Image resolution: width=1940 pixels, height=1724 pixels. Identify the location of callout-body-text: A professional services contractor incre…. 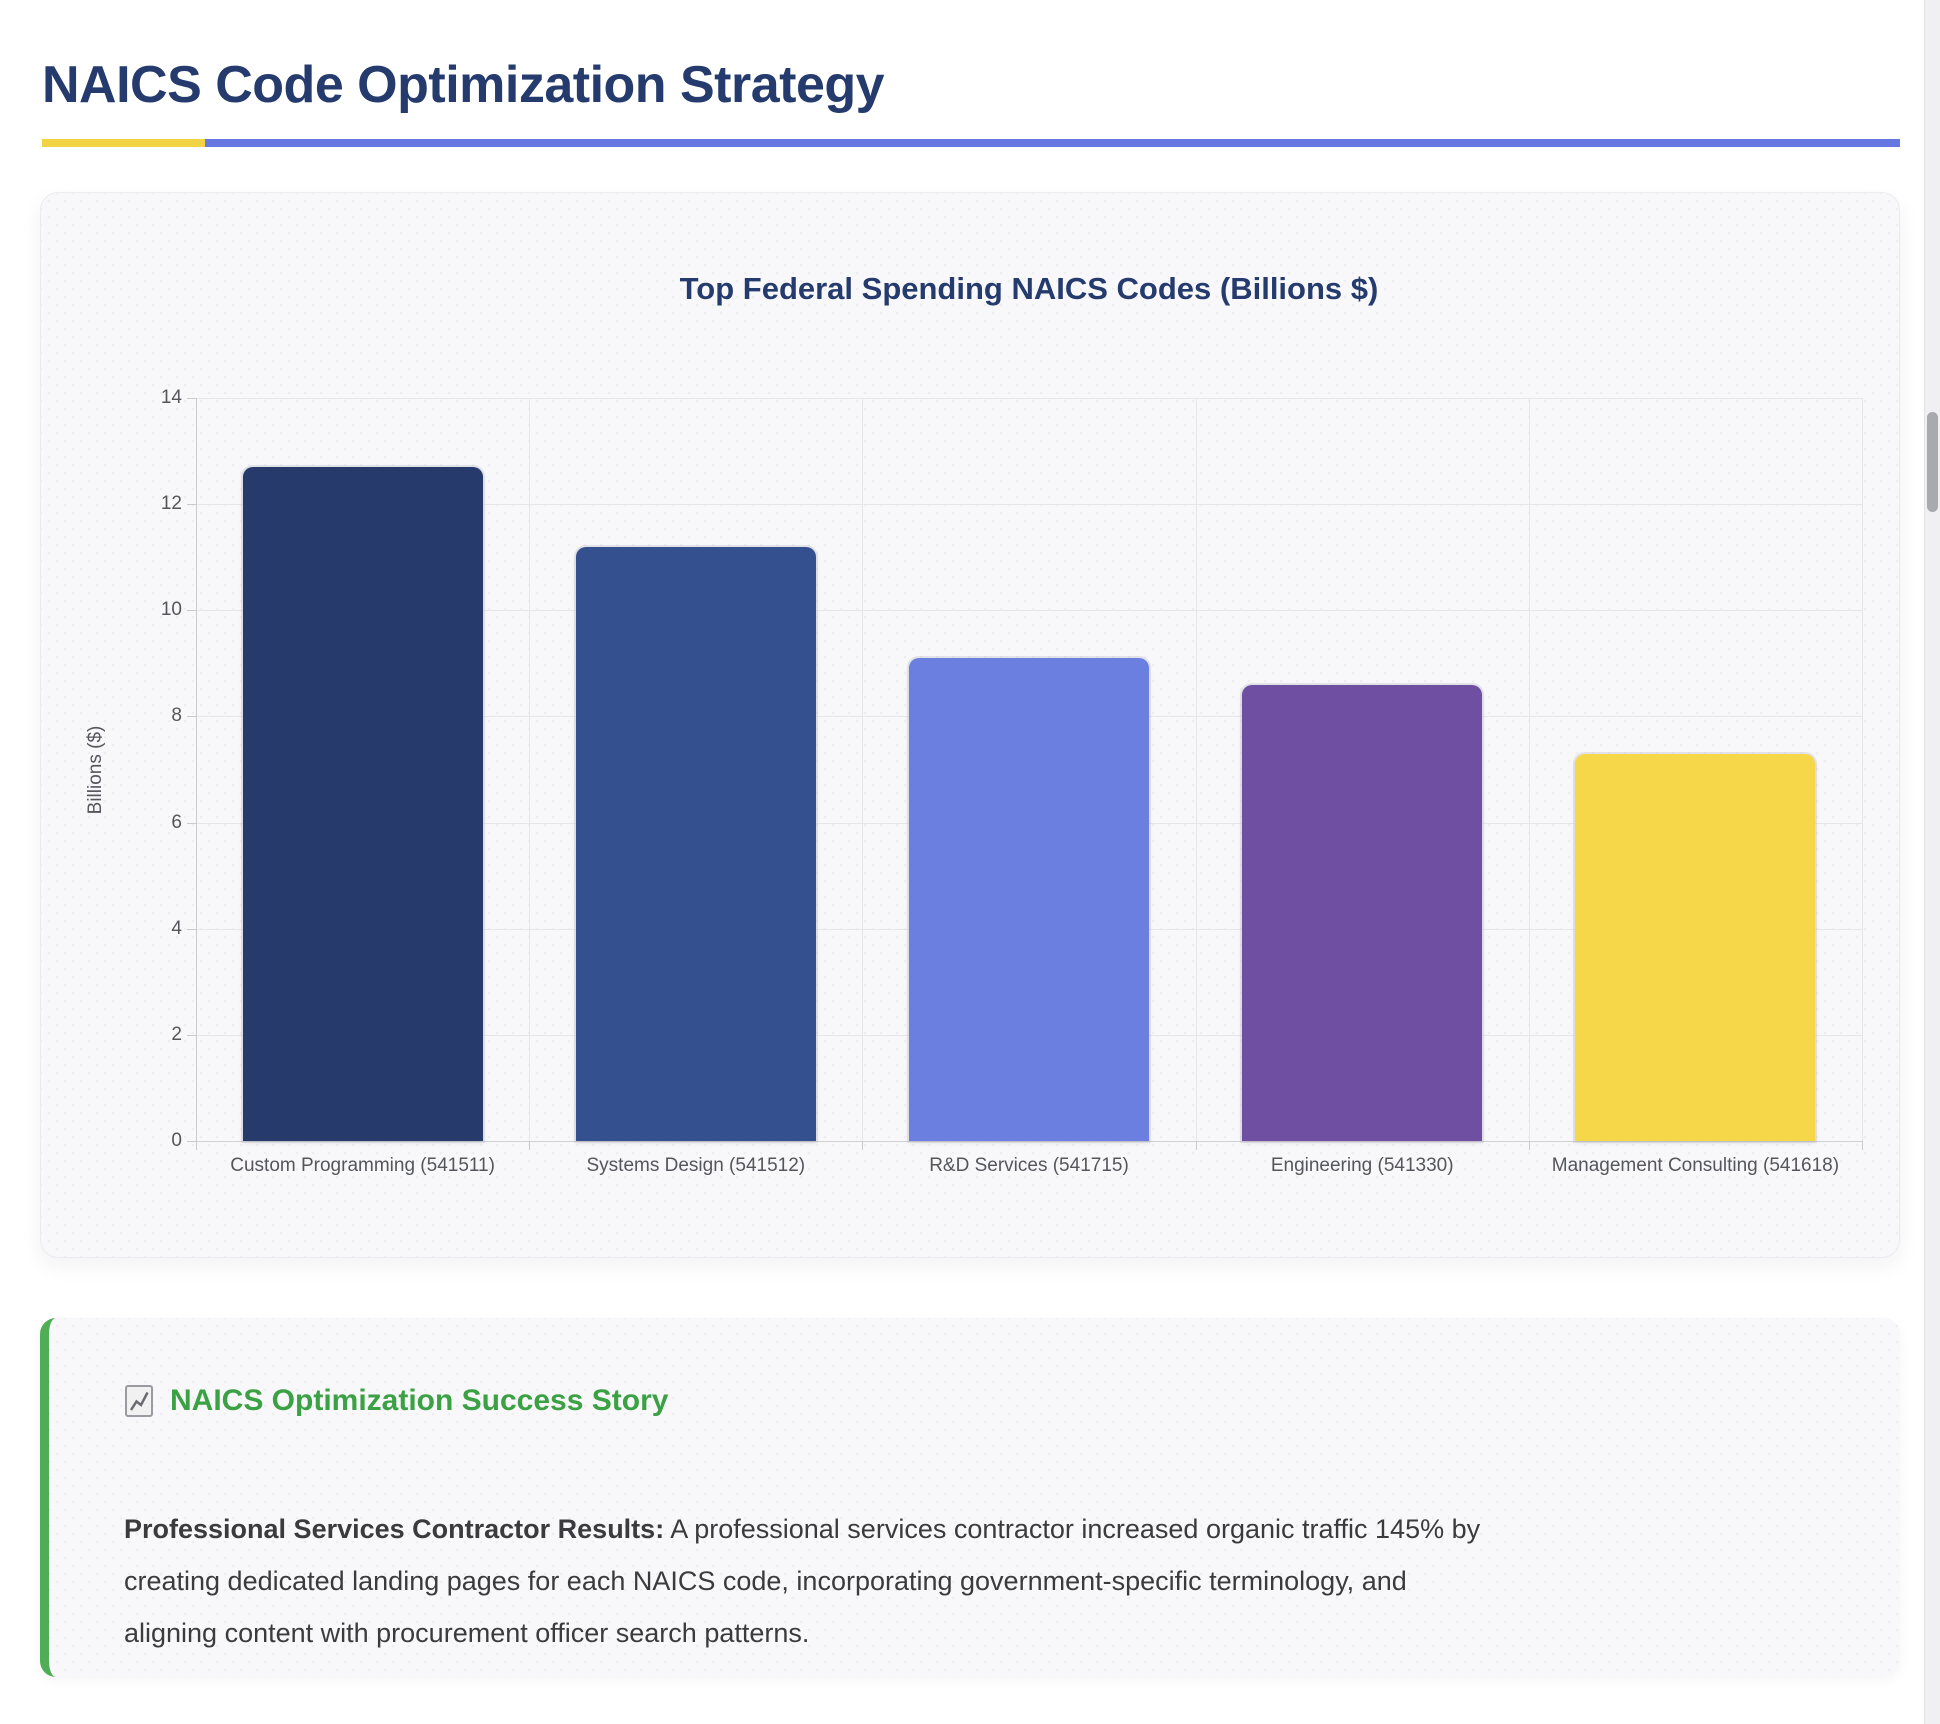
(802, 1581).